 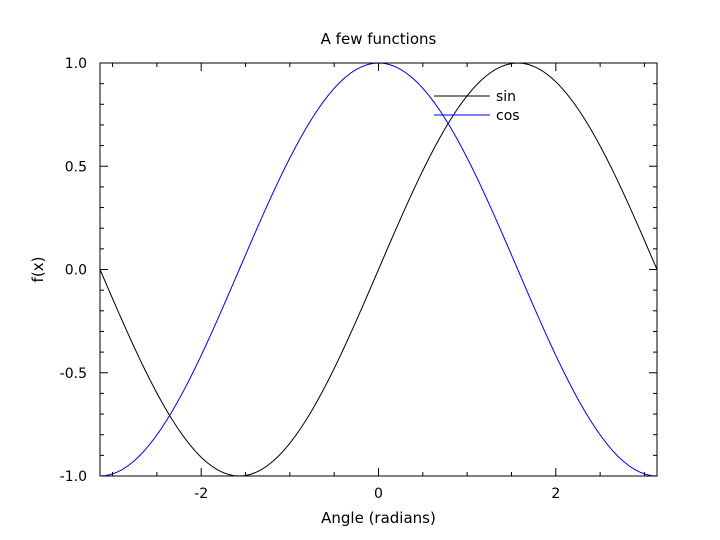 What do you see at coordinates (73, 374) in the screenshot?
I see `y-tick-label: -0.5` at bounding box center [73, 374].